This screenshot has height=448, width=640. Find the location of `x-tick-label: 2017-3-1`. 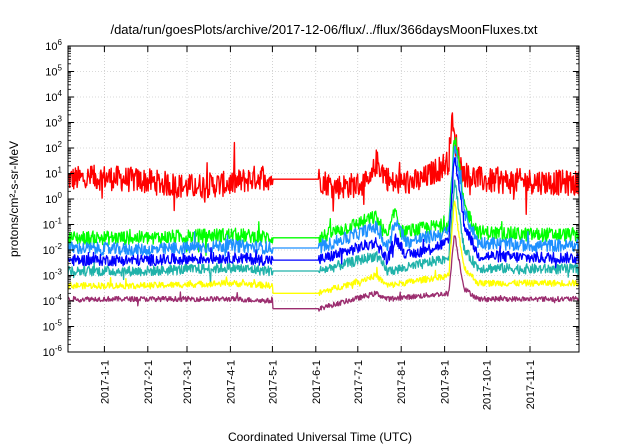

x-tick-label: 2017-3-1 is located at coordinates (188, 382).